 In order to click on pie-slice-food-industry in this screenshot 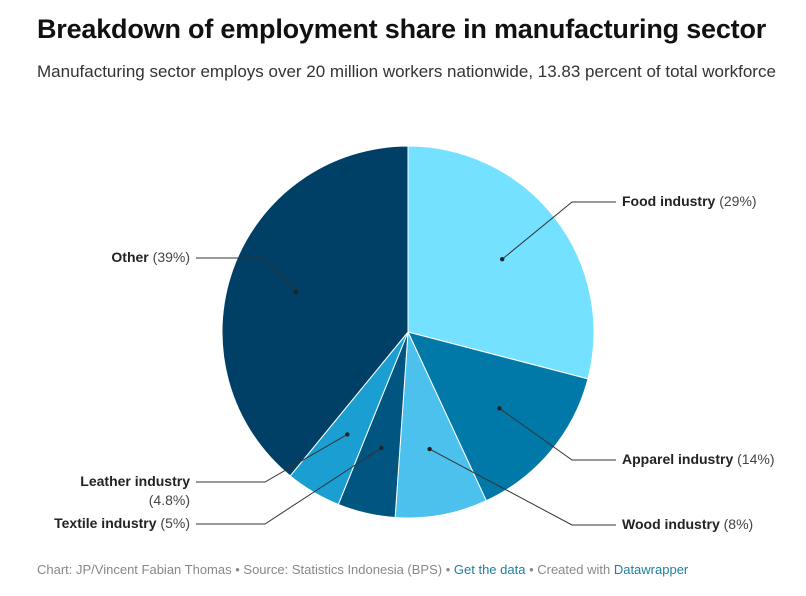, I will do `click(501, 262)`.